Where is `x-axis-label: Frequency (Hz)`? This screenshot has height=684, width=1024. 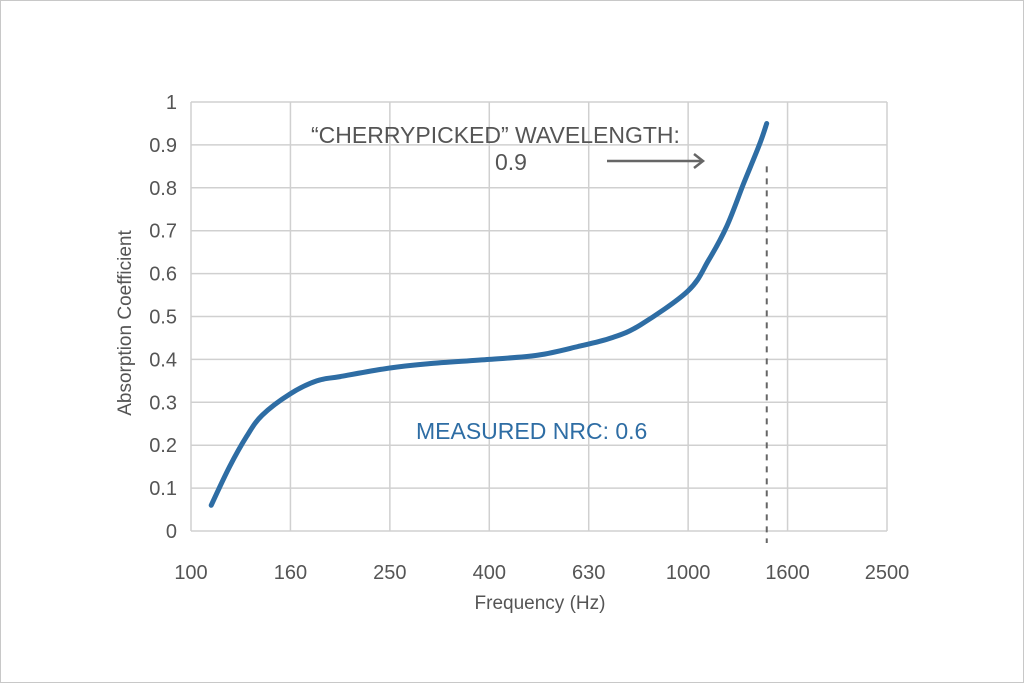
x-axis-label: Frequency (Hz) is located at coordinates (540, 603).